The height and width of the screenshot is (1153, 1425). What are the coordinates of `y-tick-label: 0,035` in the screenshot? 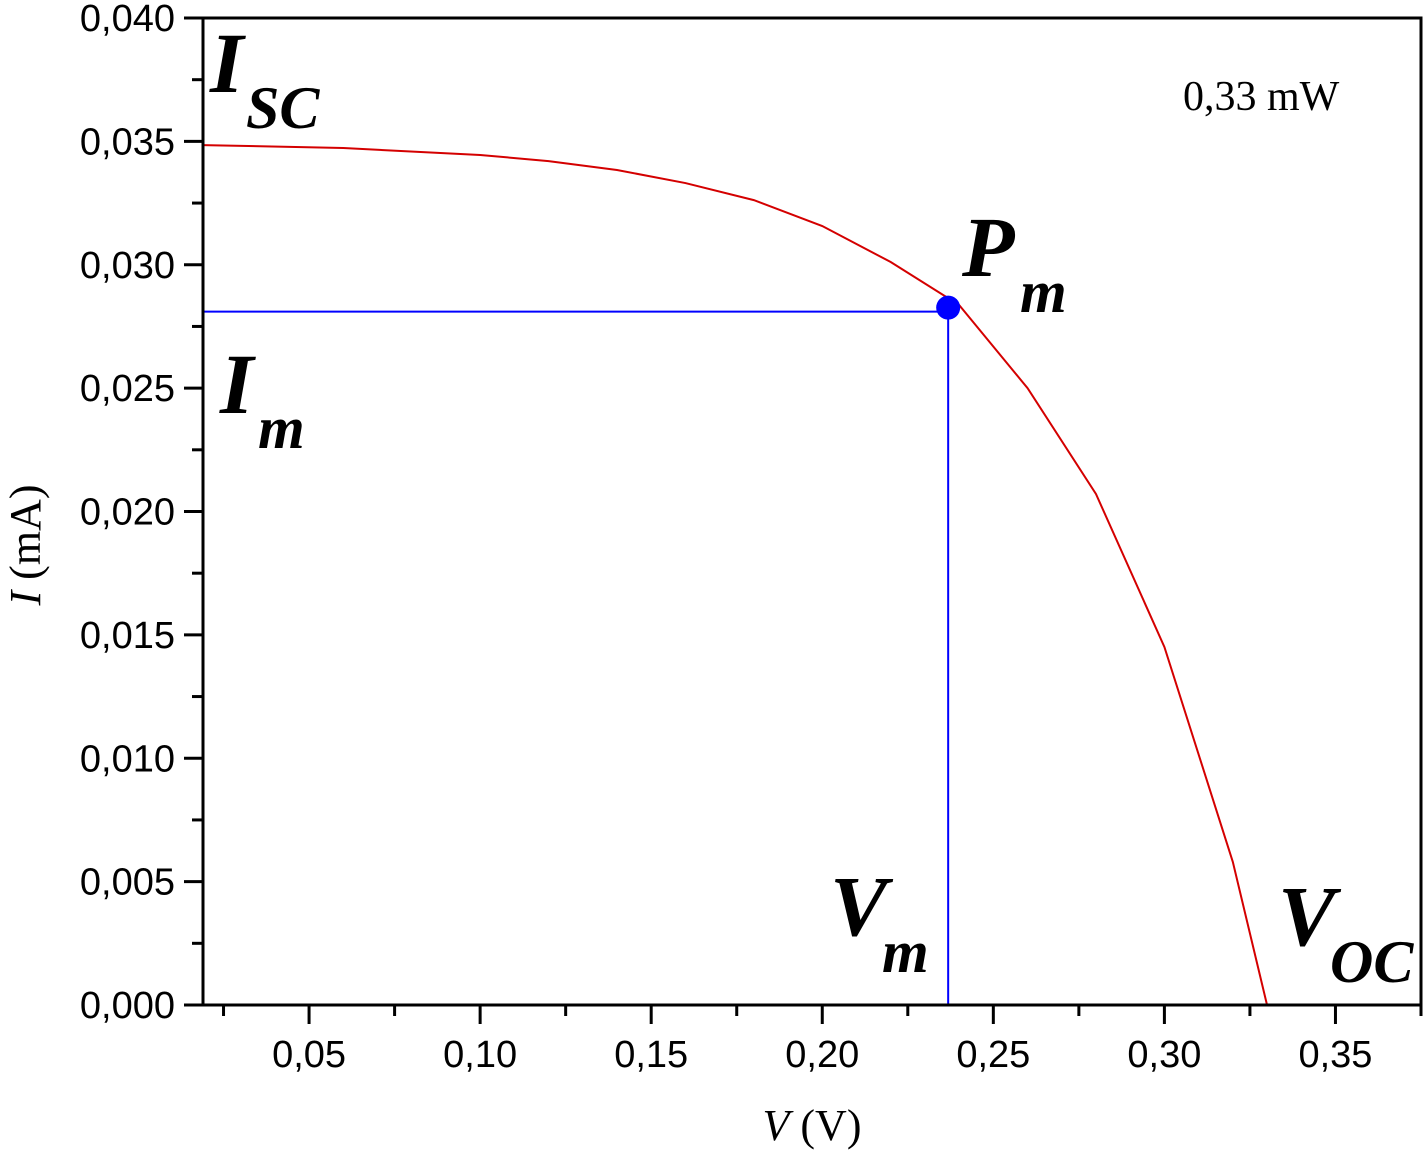 It's located at (127, 142).